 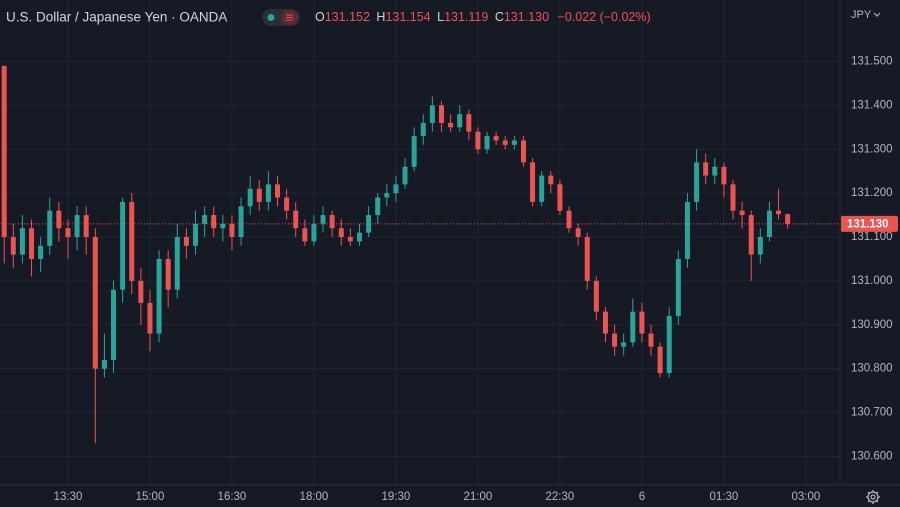 I want to click on x-tick-label: 22:30, so click(x=560, y=497).